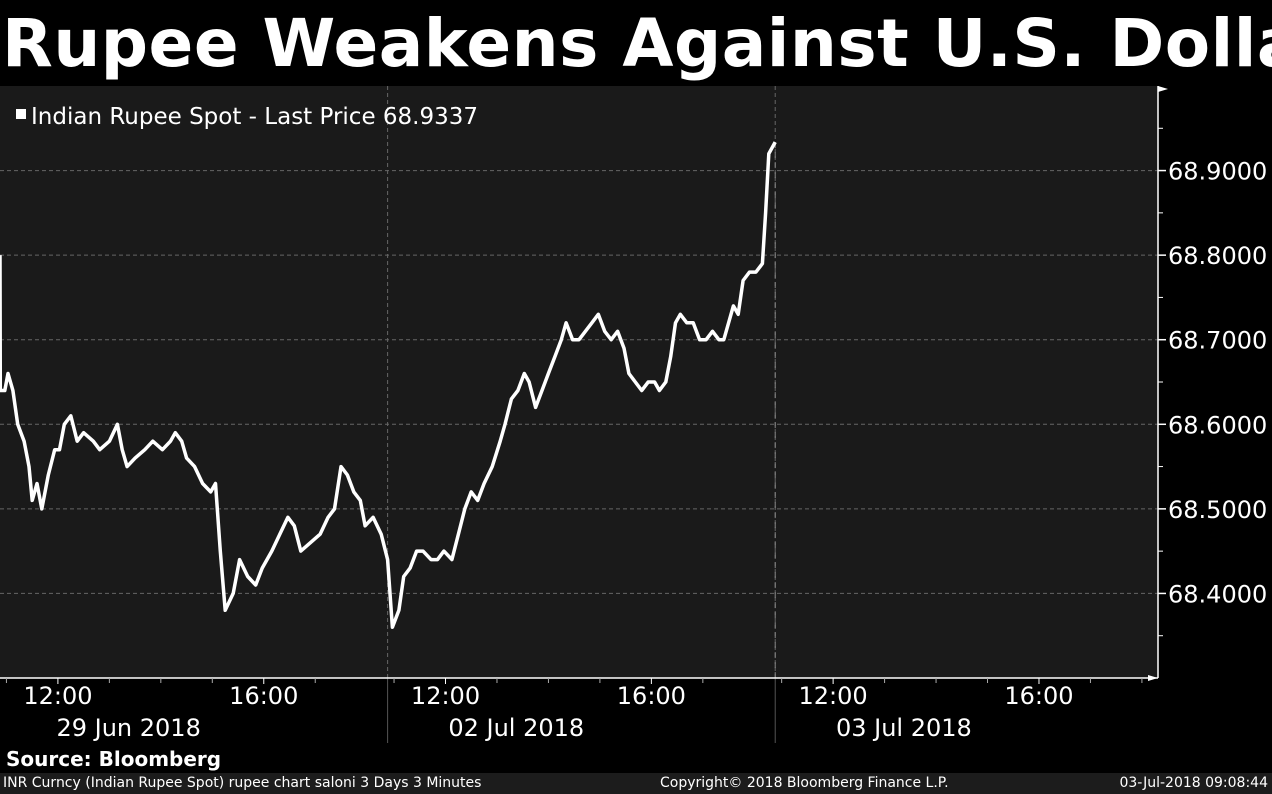  Describe the element at coordinates (1153, 678) in the screenshot. I see `x-axis-arrow` at that location.